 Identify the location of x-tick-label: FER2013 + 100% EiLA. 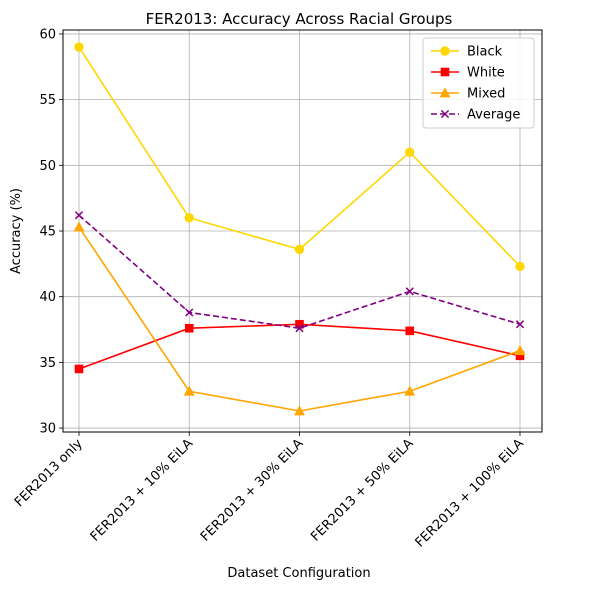
(470, 493).